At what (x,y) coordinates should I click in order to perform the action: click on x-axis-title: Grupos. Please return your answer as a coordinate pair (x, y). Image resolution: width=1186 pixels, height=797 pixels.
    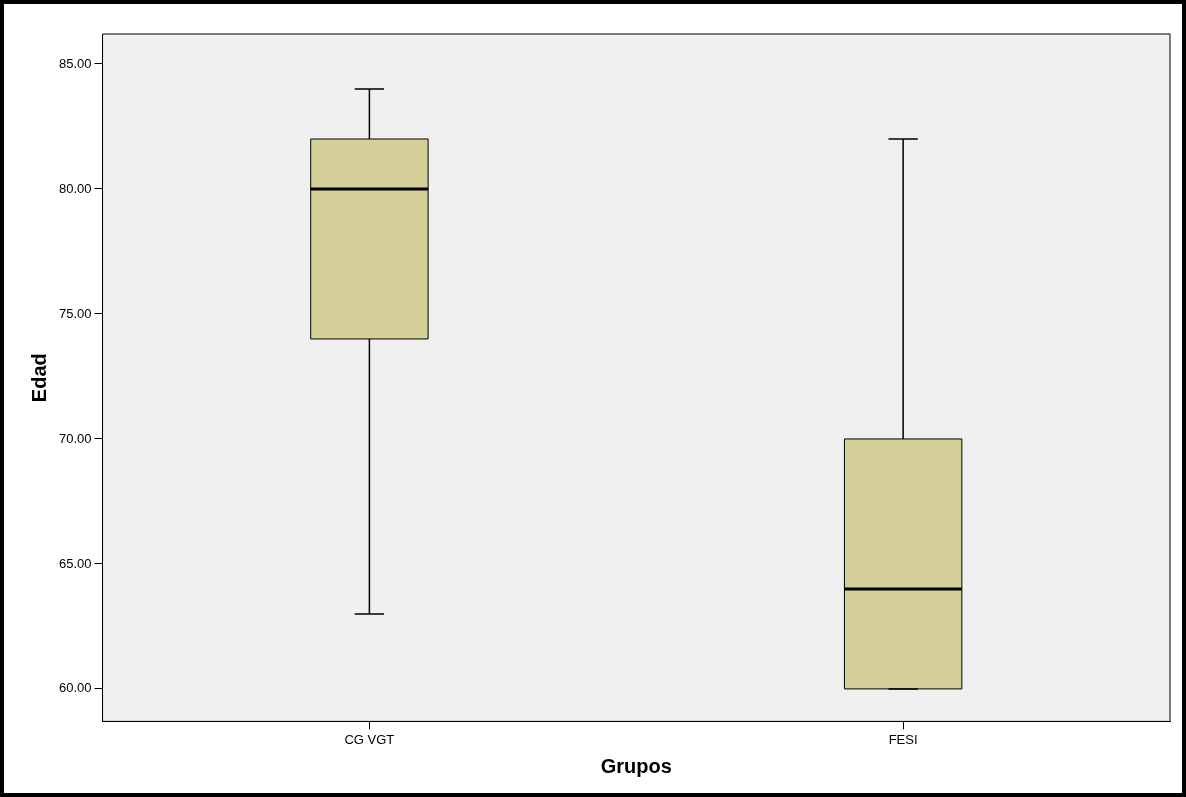
    Looking at the image, I should click on (636, 765).